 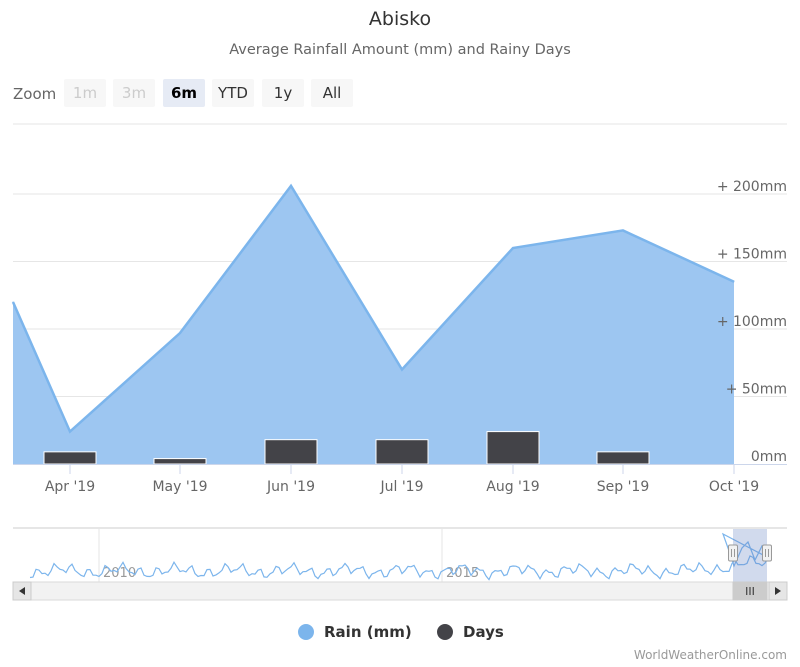 What do you see at coordinates (752, 255) in the screenshot?
I see `y-tick-label: + 150mm` at bounding box center [752, 255].